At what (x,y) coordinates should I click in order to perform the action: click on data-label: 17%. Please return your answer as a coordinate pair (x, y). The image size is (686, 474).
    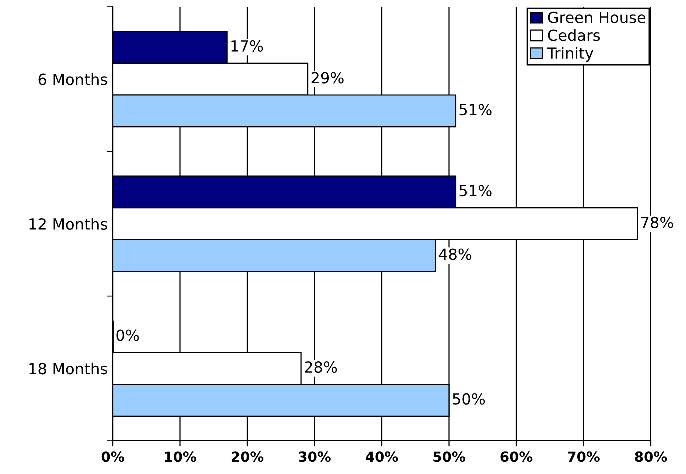
    Looking at the image, I should click on (248, 46).